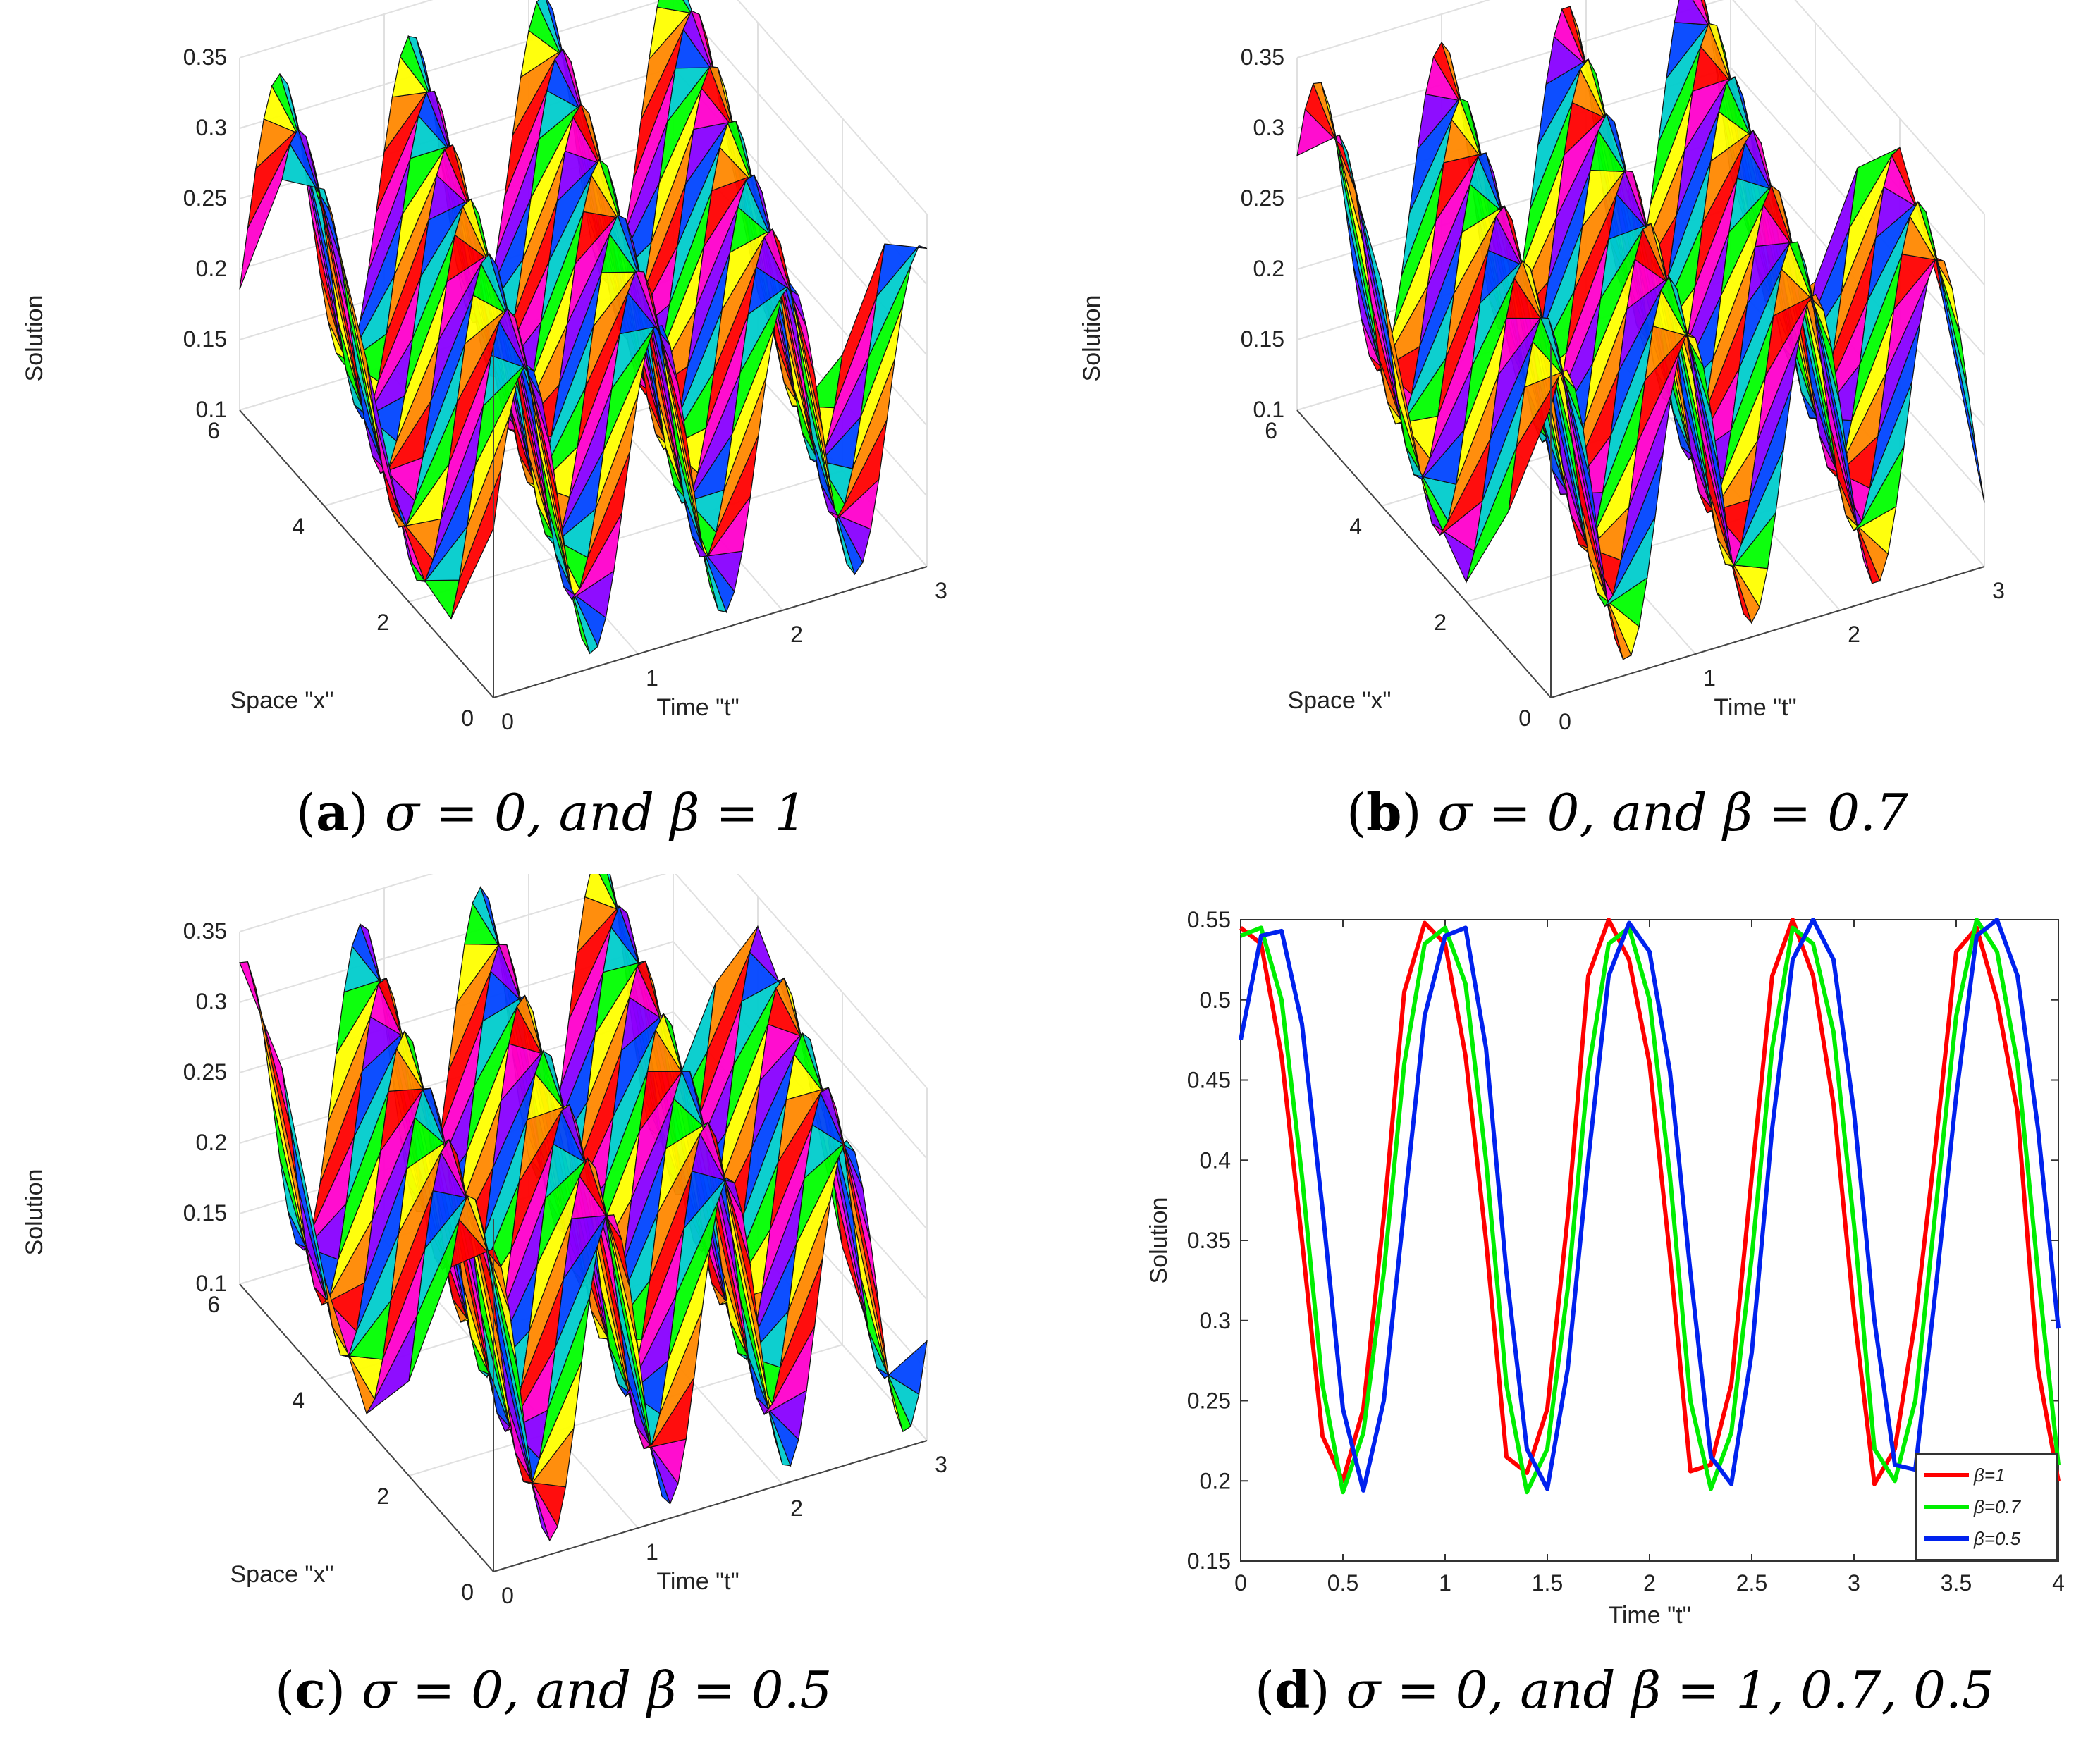  I want to click on caption-d-letter: d, so click(1292, 1690).